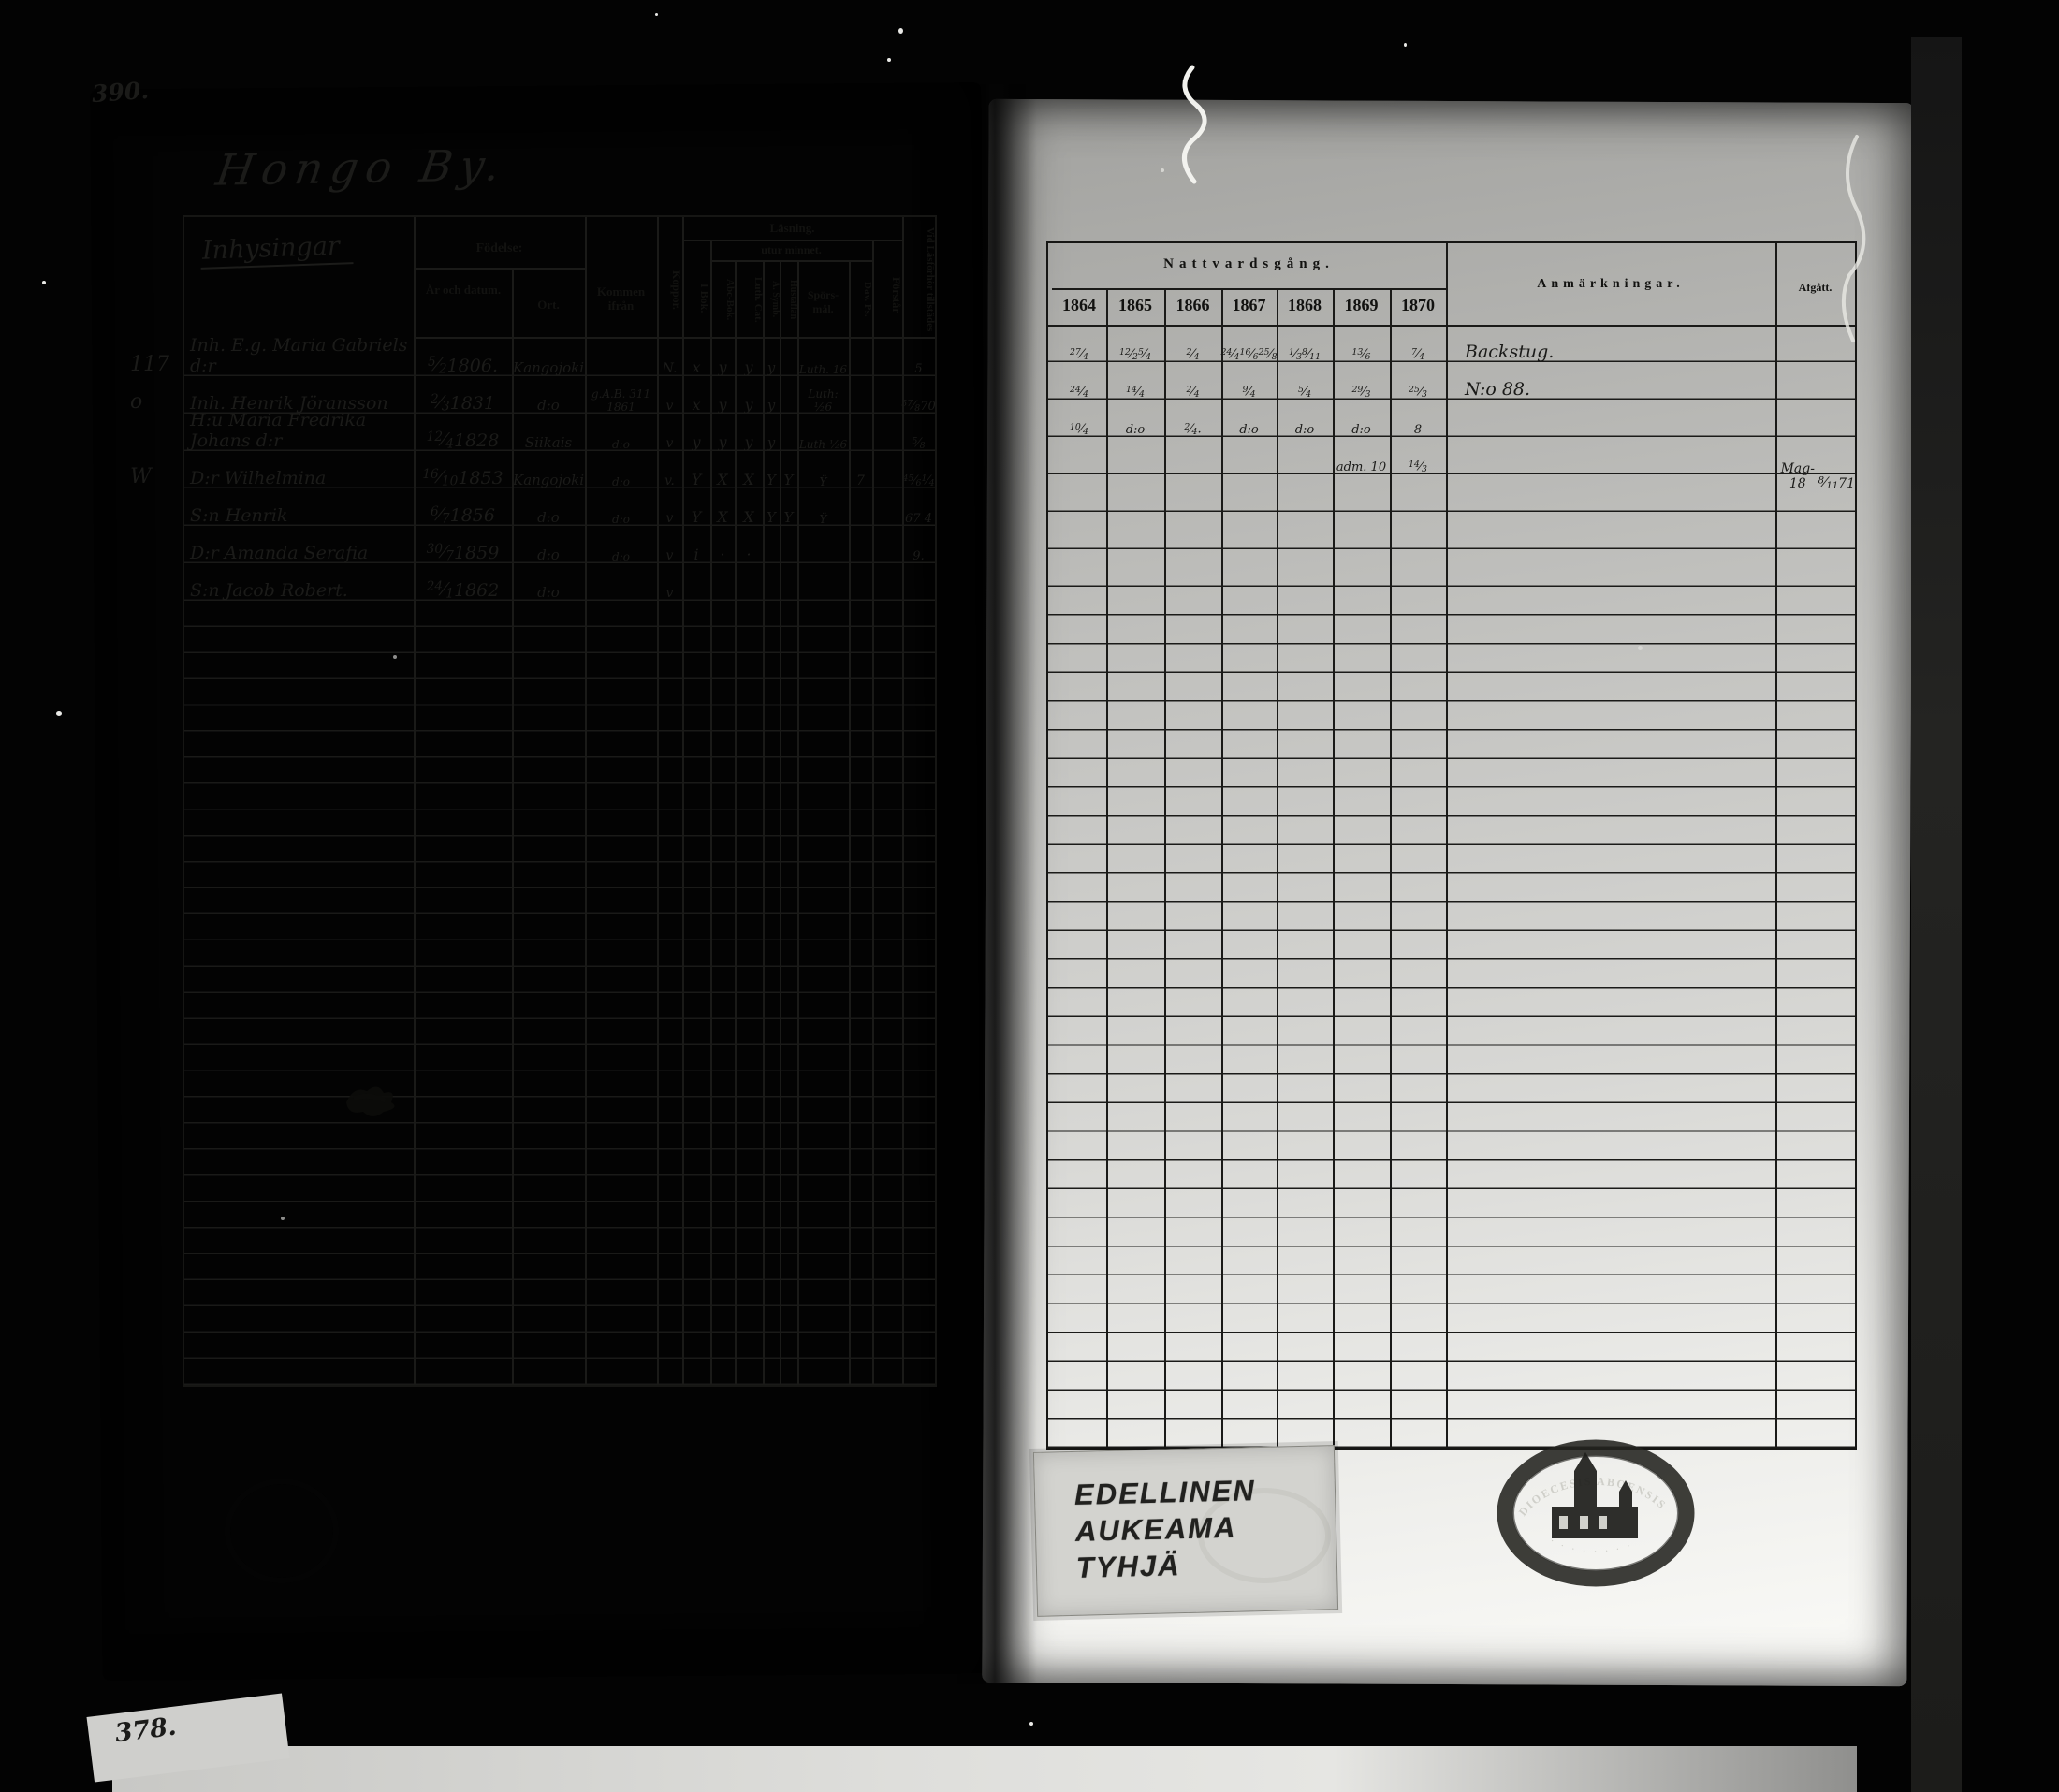  I want to click on cell-luth: ·, so click(749, 554).